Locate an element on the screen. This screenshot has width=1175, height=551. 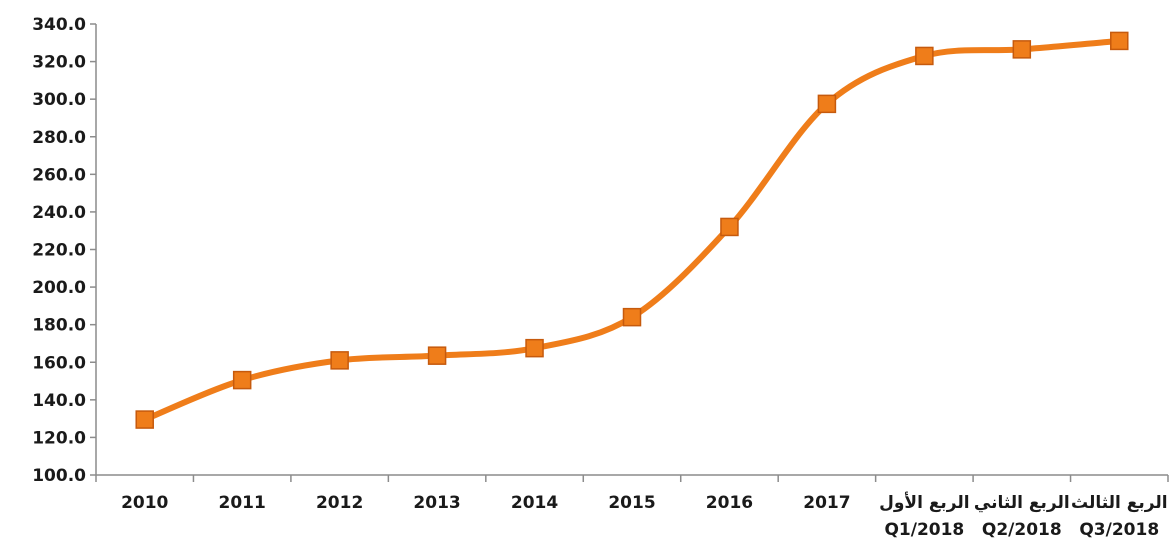
x-category-label: 2016 is located at coordinates (729, 503).